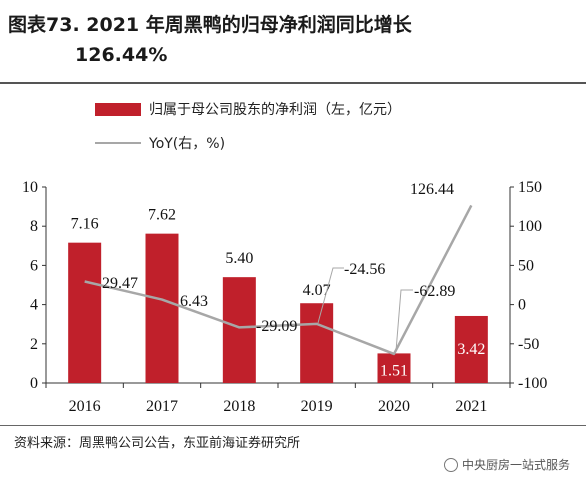 Image resolution: width=586 pixels, height=493 pixels. Describe the element at coordinates (34, 383) in the screenshot. I see `left-axis-tick-label: 0` at that location.